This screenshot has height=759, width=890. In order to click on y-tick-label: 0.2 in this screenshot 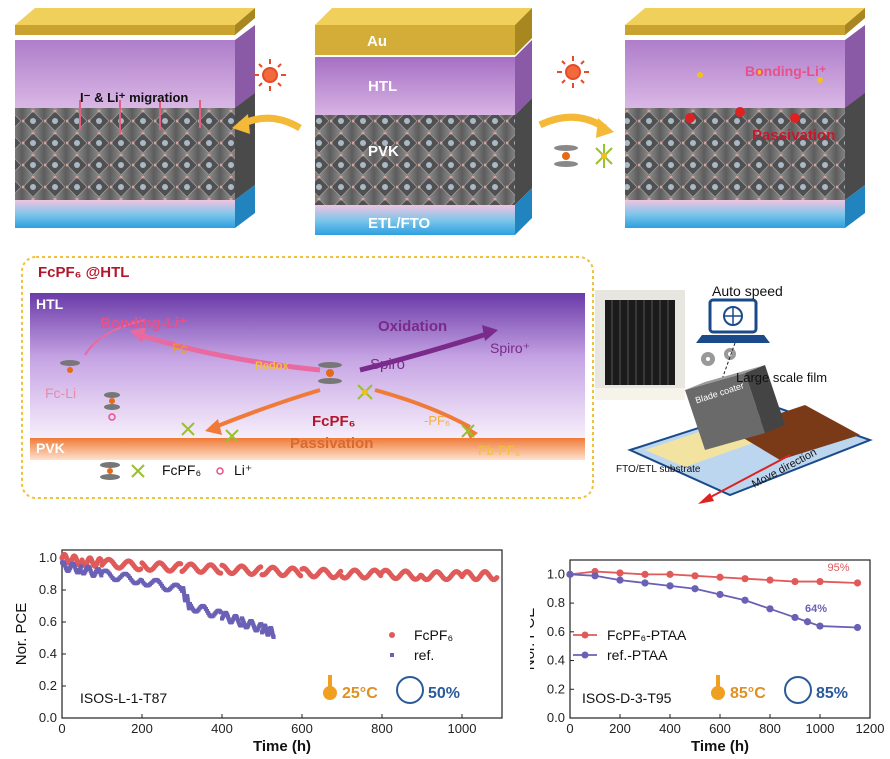, I will do `click(556, 688)`.